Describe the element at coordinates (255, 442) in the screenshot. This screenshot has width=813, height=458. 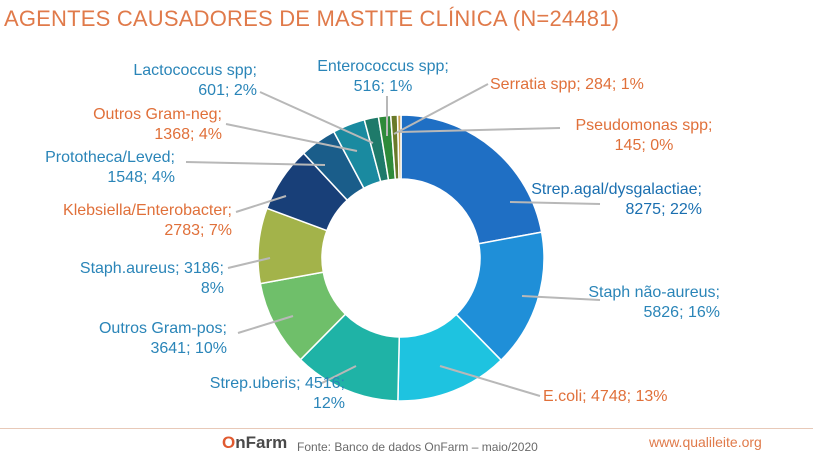
I see `onfarm-logo: OnFarm` at that location.